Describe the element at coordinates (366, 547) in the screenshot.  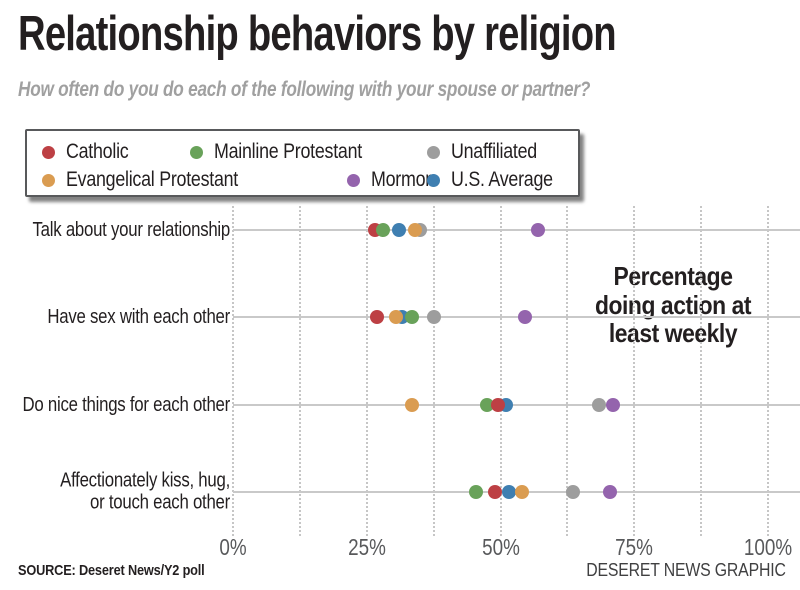
I see `x-axis-tick-label: 25%` at that location.